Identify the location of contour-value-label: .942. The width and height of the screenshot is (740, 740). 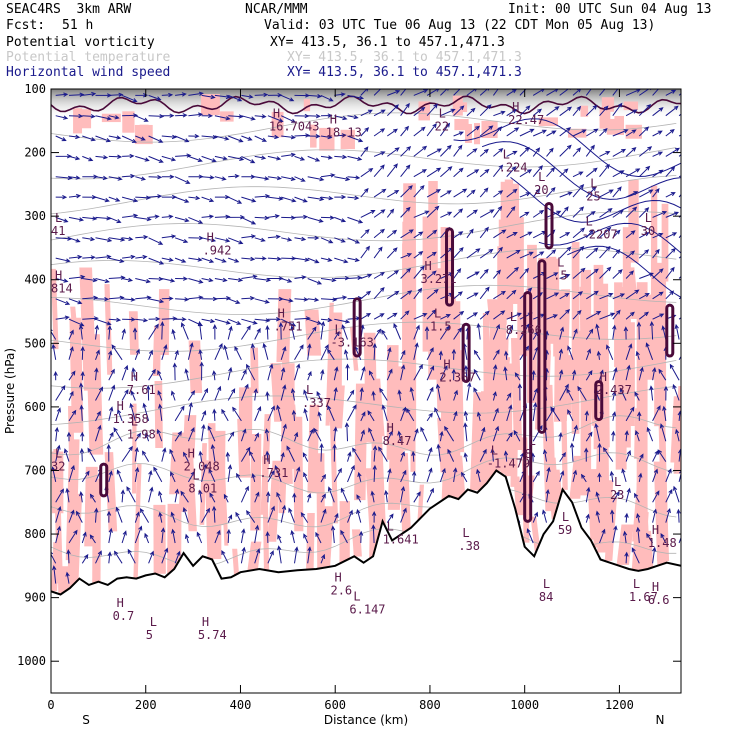
(217, 250).